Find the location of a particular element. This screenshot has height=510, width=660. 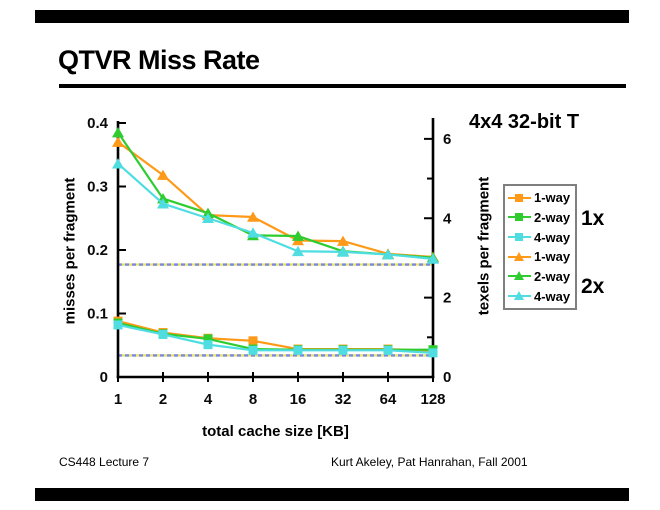

left-y-axis-label: misses per fragment is located at coordinates (70, 251).